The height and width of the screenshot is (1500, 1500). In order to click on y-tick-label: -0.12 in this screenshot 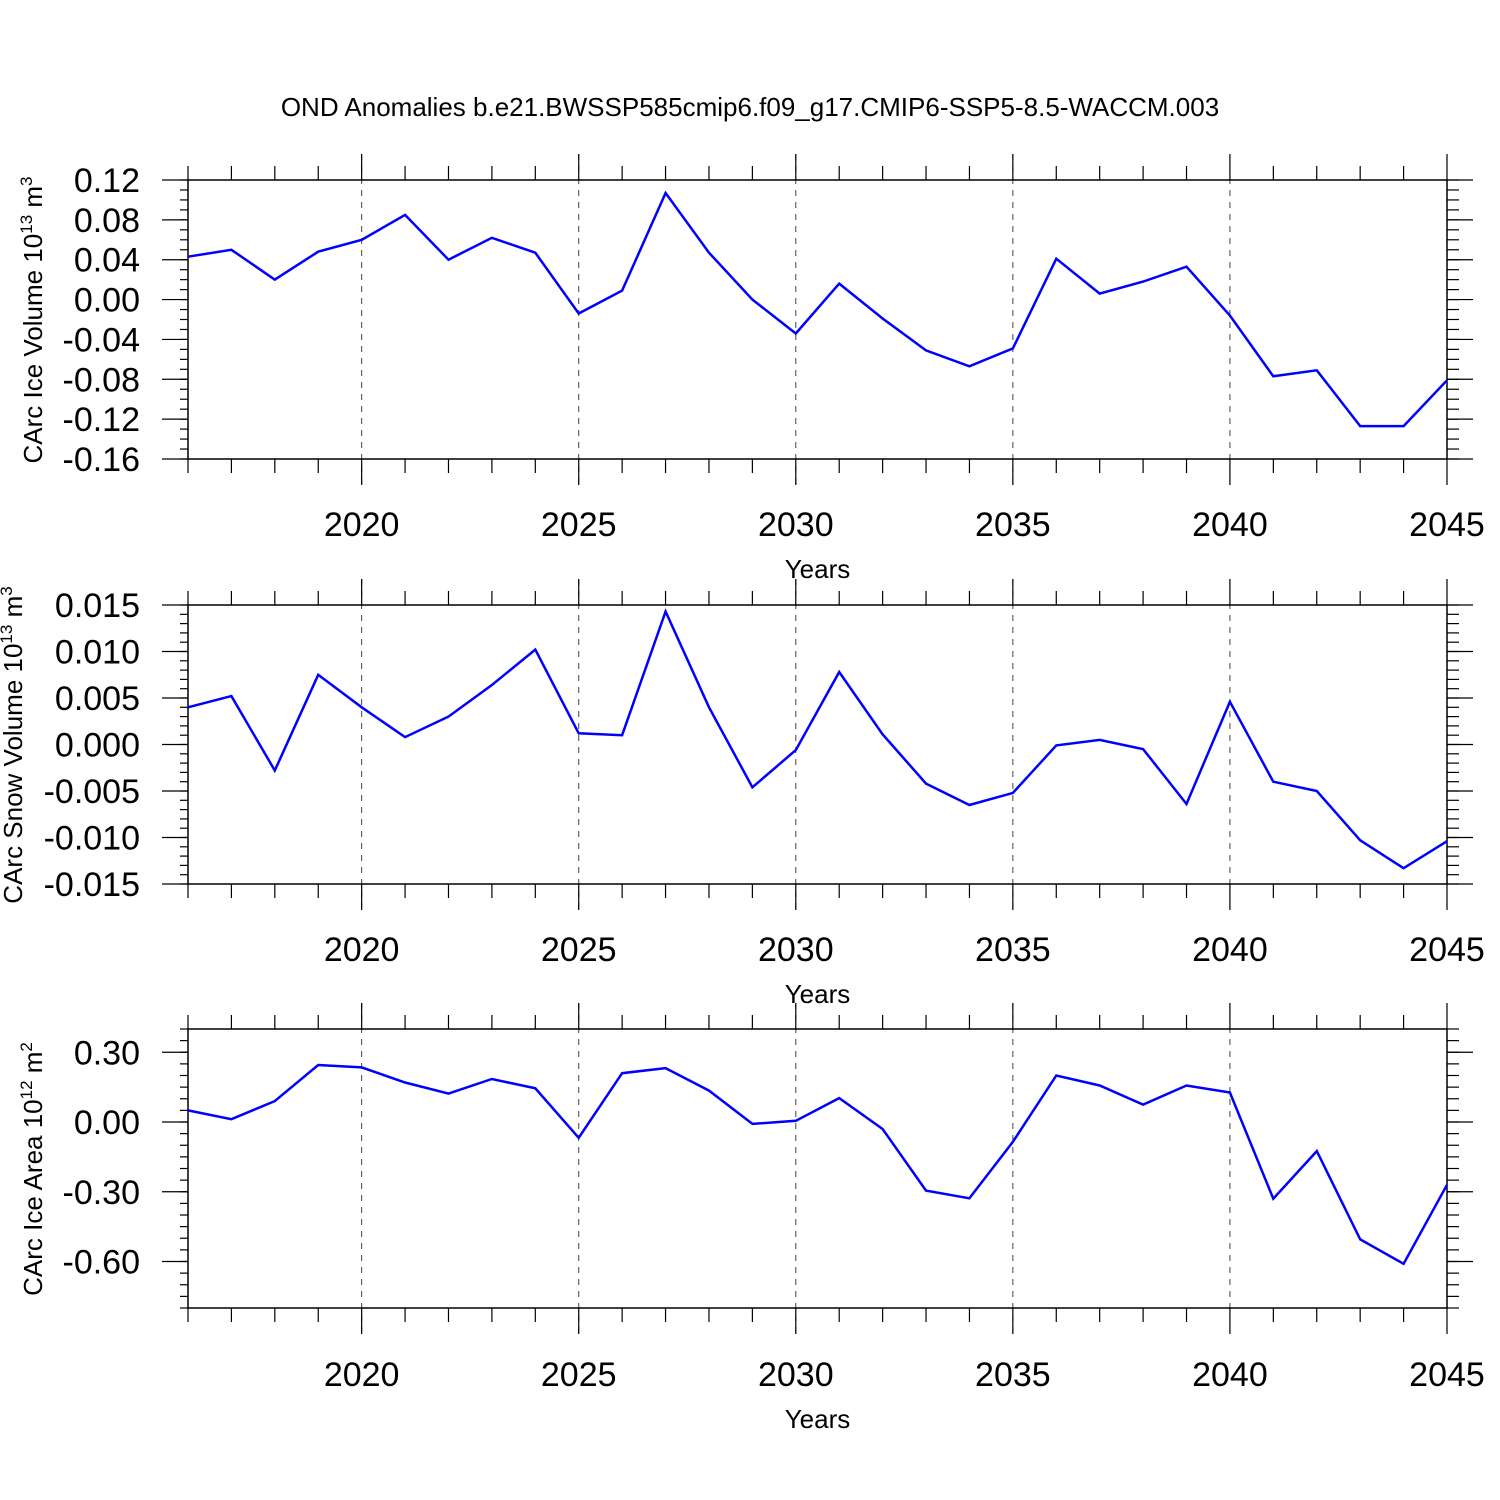, I will do `click(102, 420)`.